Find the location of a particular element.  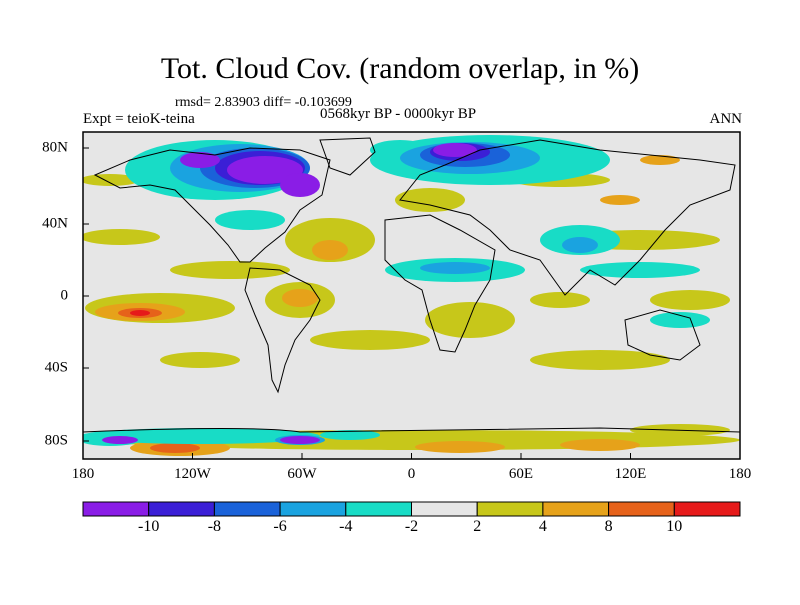

experiment-label: Expt = teioK-teina is located at coordinates (139, 119).